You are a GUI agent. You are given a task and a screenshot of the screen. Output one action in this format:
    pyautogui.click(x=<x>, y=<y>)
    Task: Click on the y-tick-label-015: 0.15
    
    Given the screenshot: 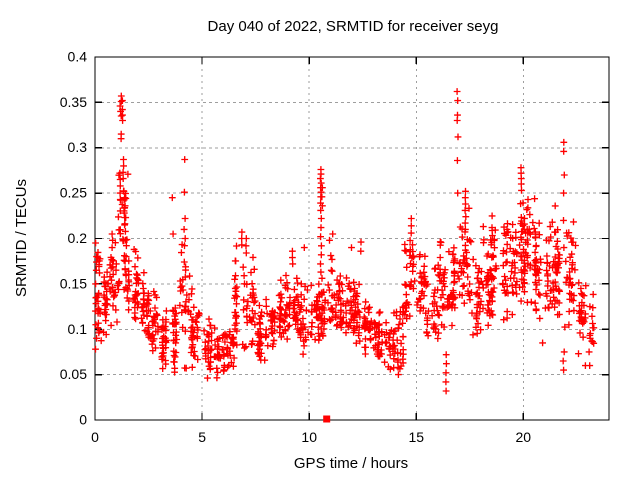 What is the action you would take?
    pyautogui.click(x=73, y=283)
    